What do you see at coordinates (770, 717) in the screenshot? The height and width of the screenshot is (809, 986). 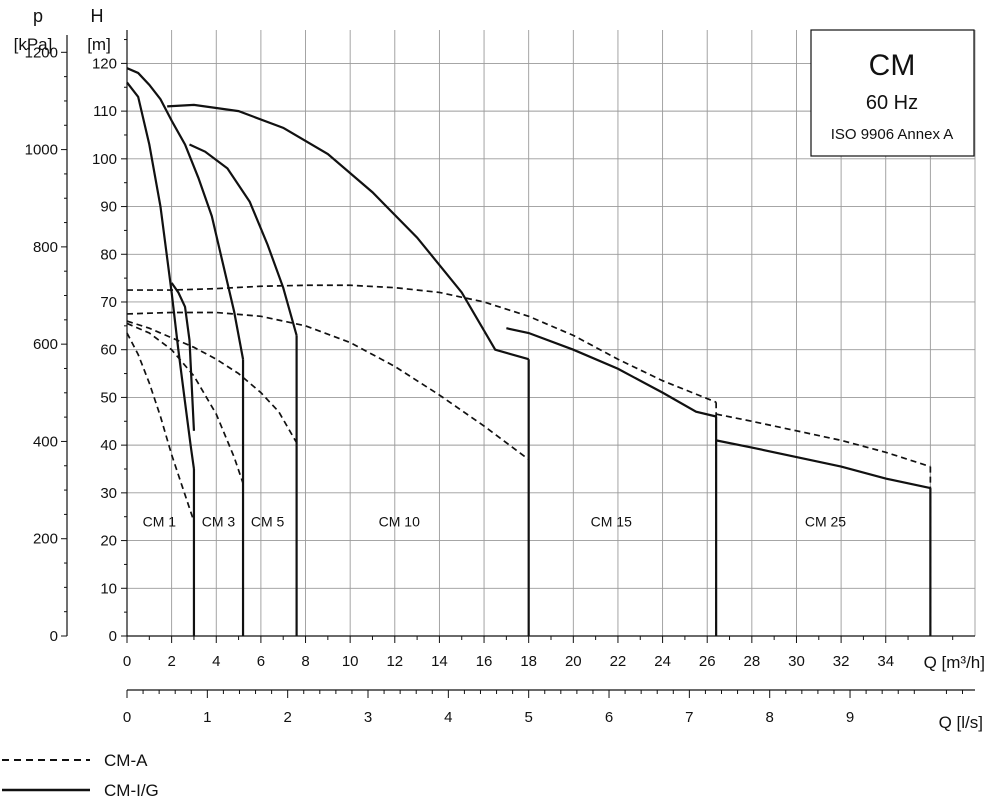 I see `x-secondary-tick-label: 8` at bounding box center [770, 717].